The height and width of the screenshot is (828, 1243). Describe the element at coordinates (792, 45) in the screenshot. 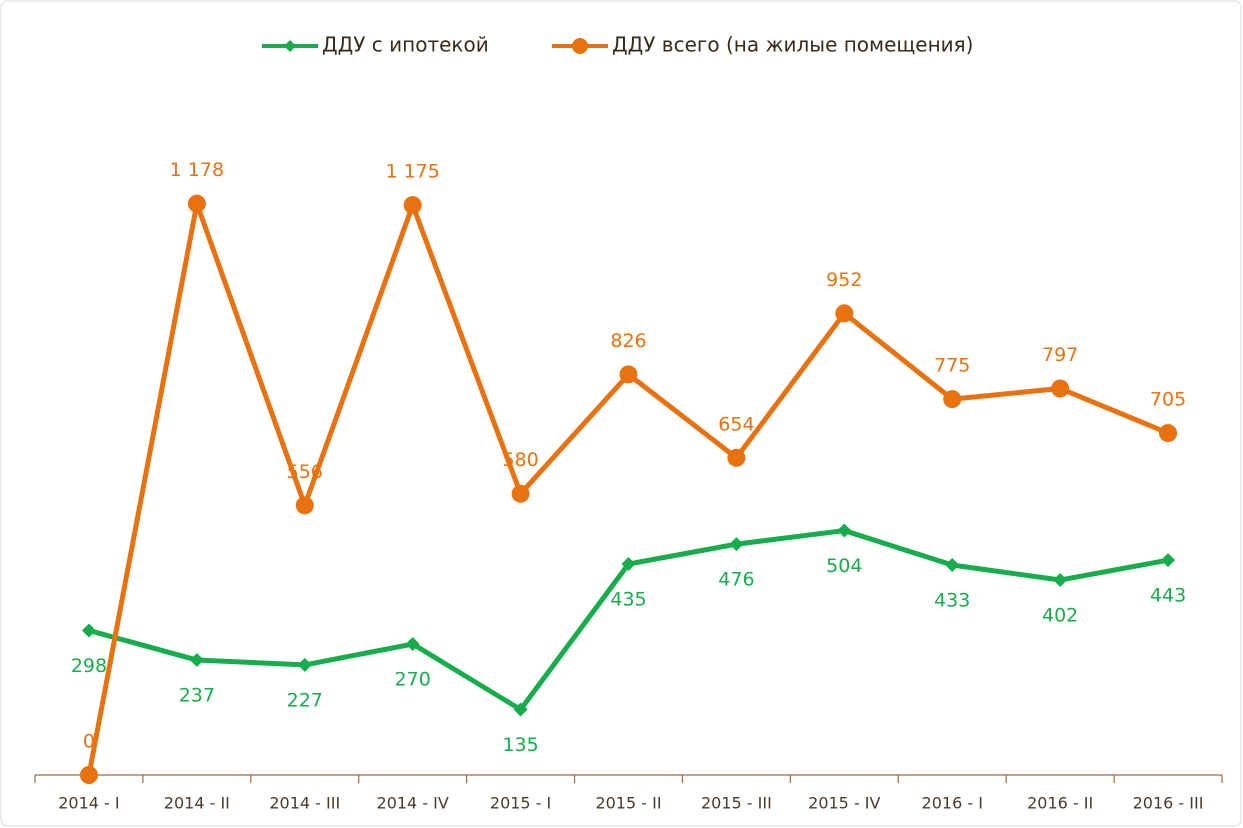

I see `legend-label: ДДУ всего (на жилые помещения)` at that location.